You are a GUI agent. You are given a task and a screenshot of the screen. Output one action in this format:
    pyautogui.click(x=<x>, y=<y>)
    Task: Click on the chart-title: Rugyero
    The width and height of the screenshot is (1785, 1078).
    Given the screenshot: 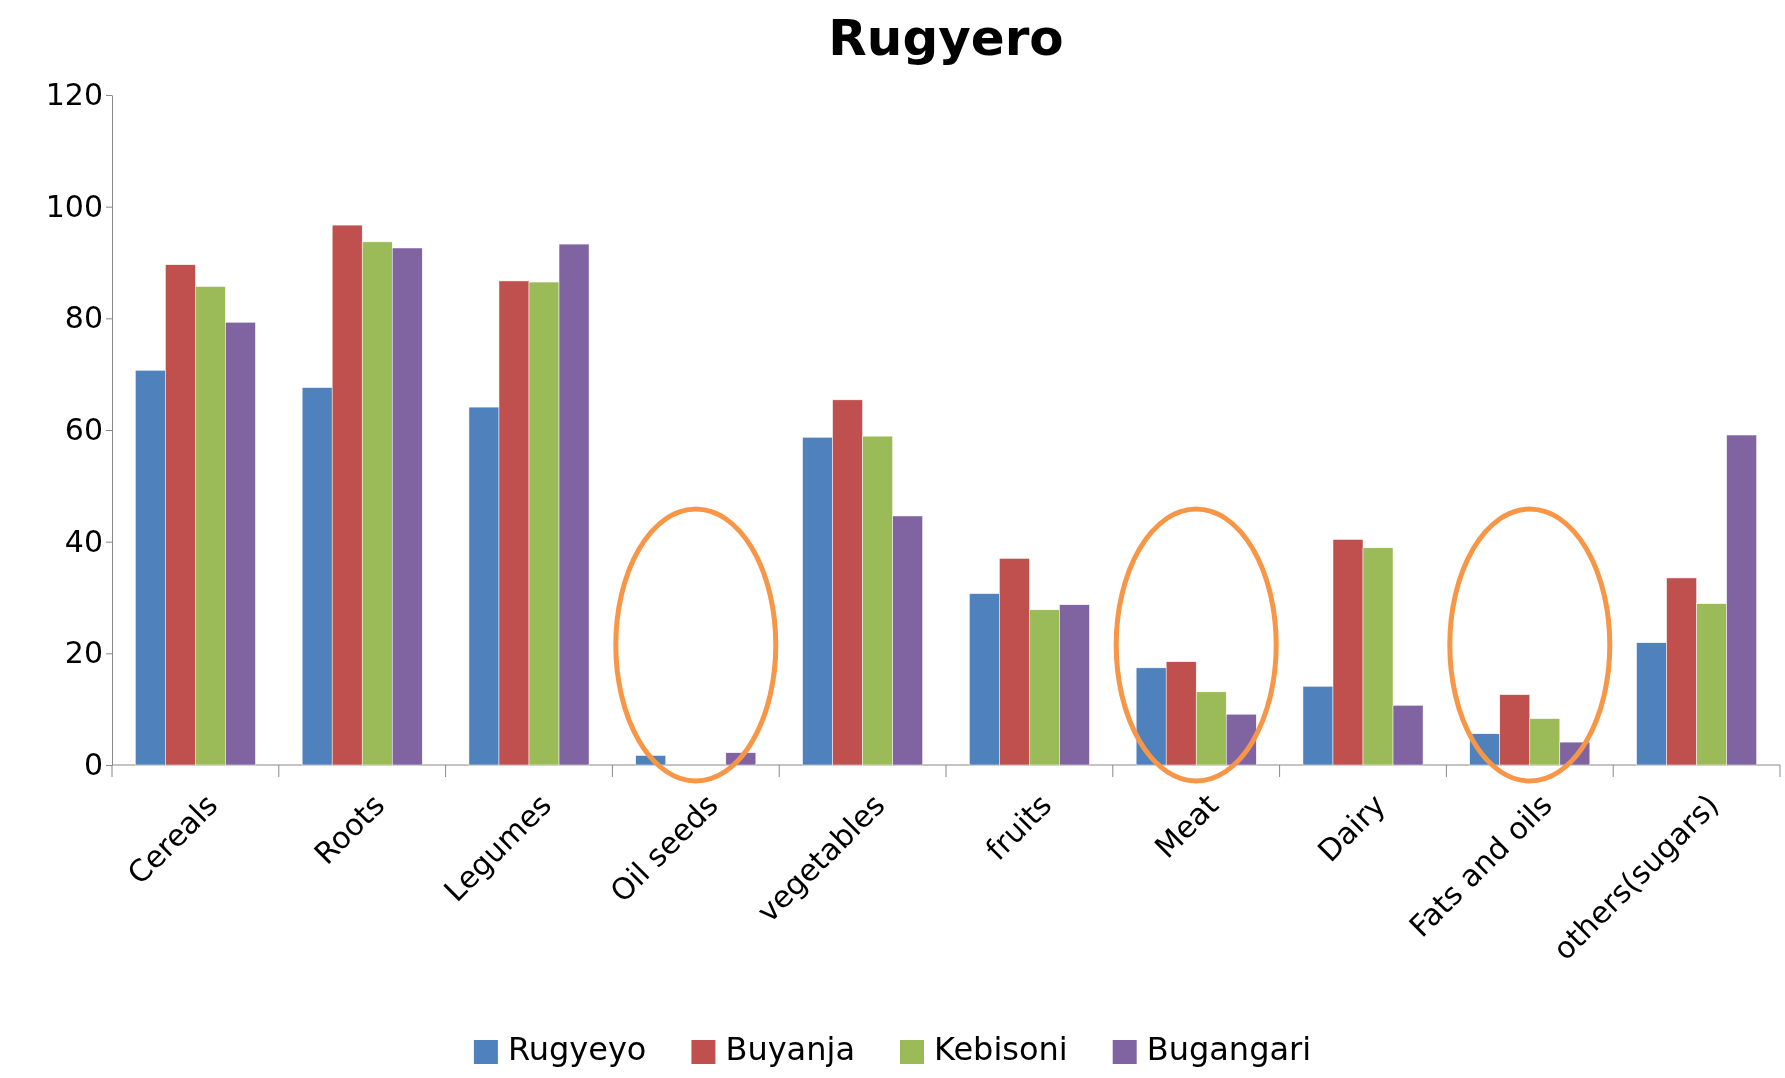 What is the action you would take?
    pyautogui.click(x=946, y=38)
    